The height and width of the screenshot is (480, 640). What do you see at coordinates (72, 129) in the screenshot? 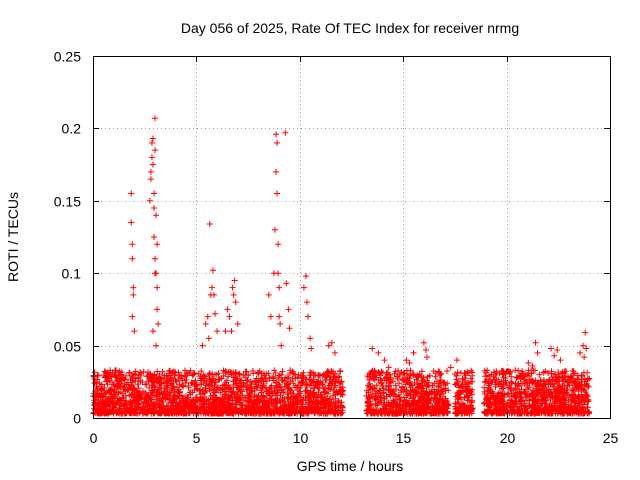
I see `y-tick-label: 0.2` at bounding box center [72, 129].